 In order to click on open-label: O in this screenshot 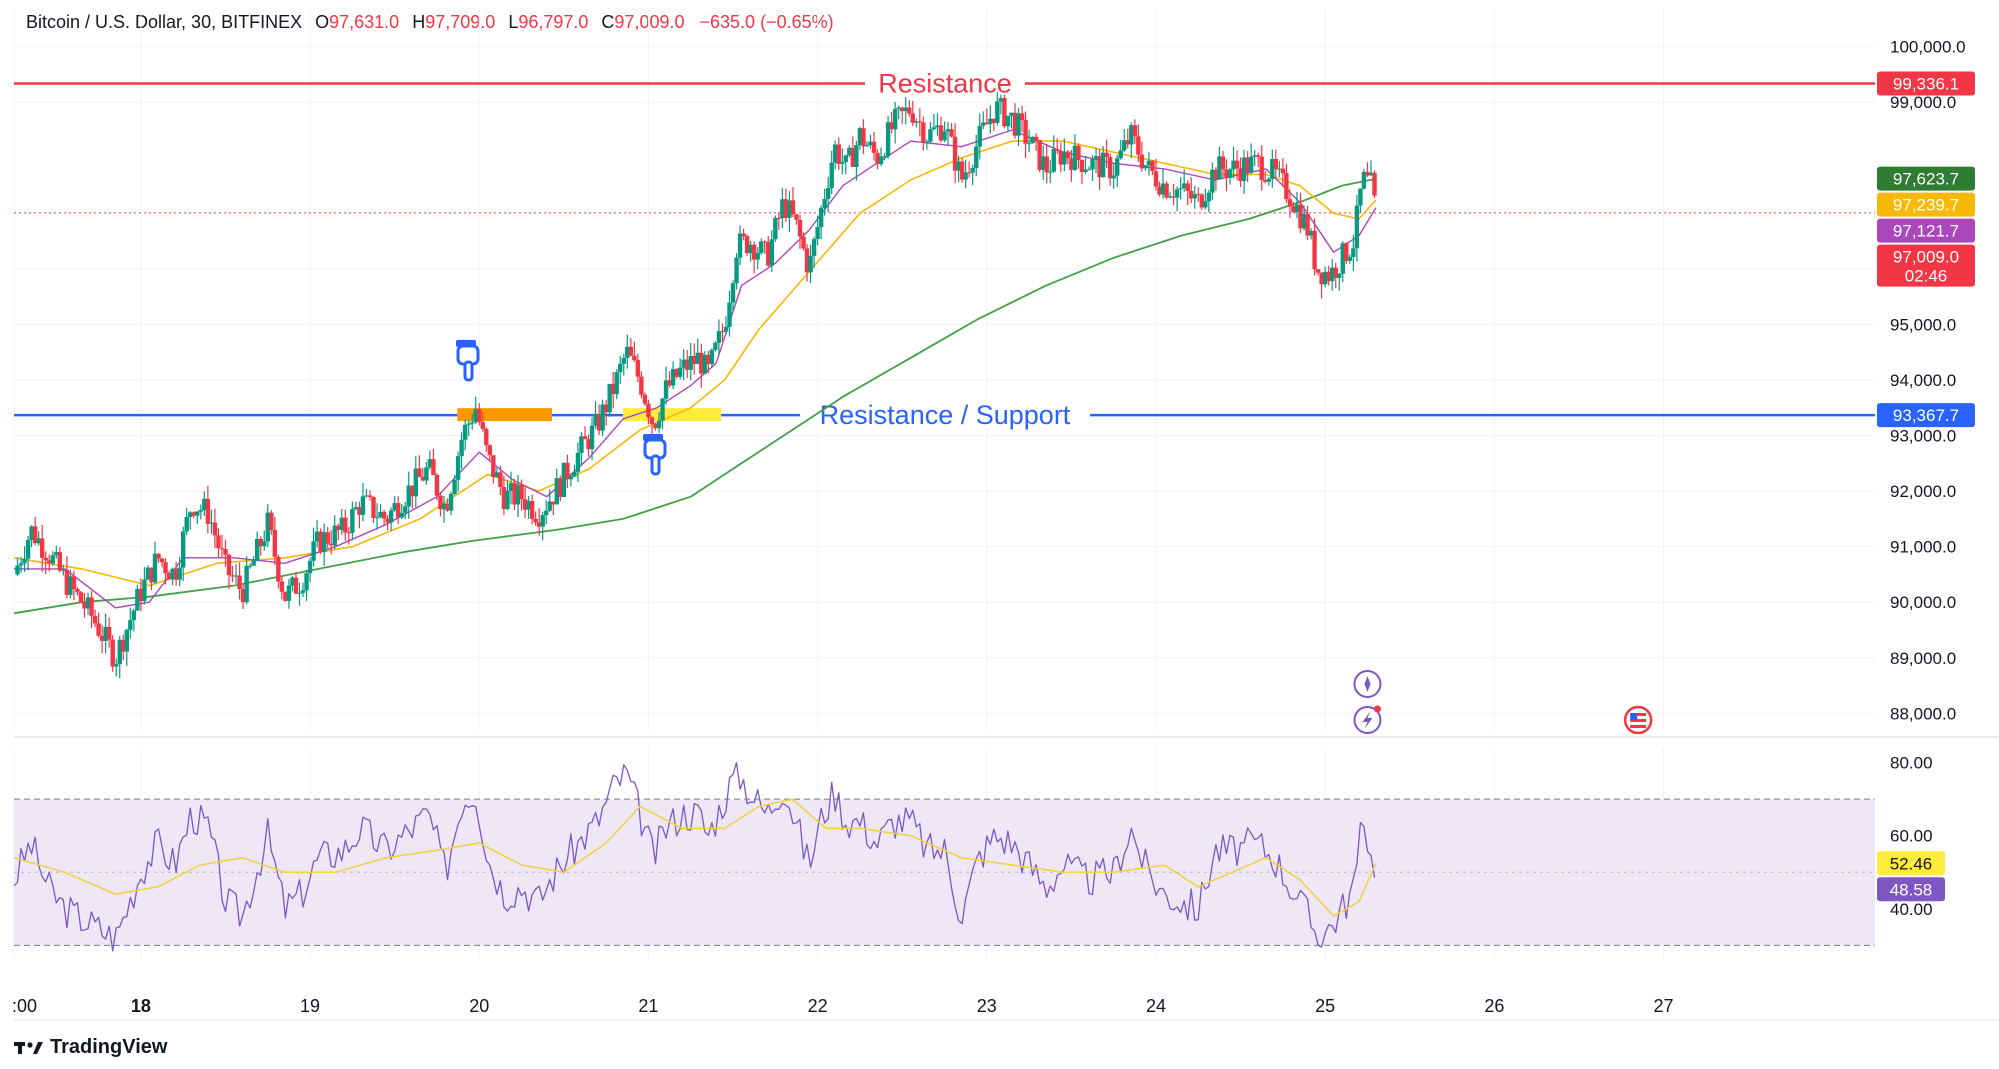, I will do `click(322, 22)`.